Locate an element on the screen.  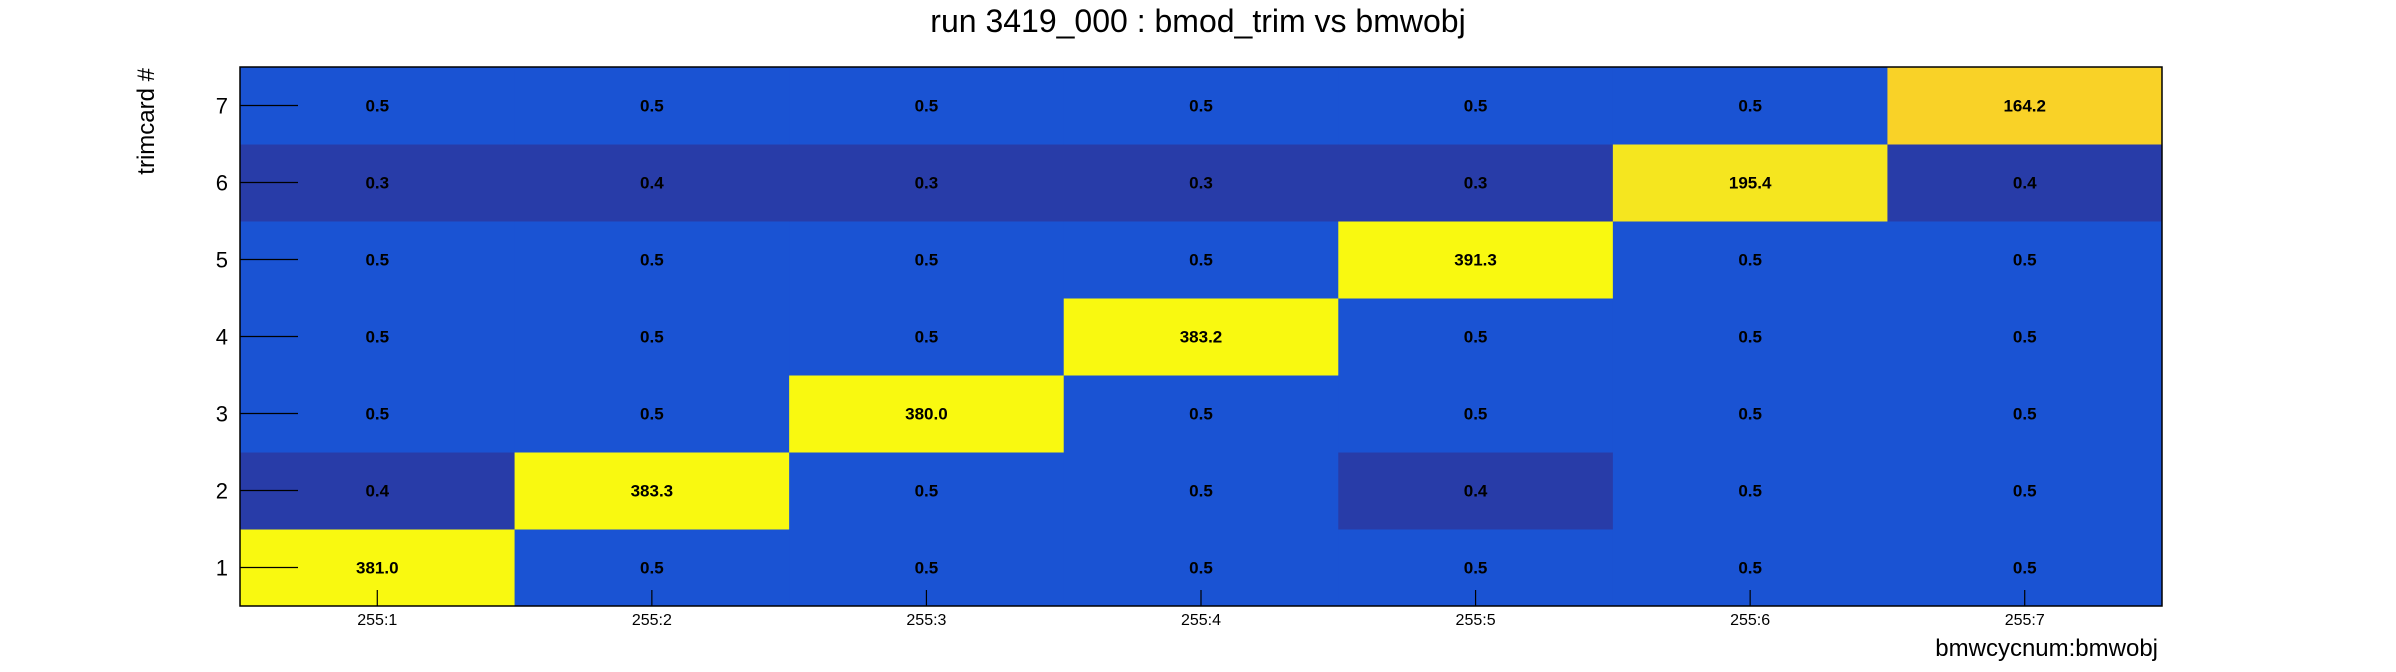
x-axis-title: bmwcycnum:bmwobj is located at coordinates (2046, 648).